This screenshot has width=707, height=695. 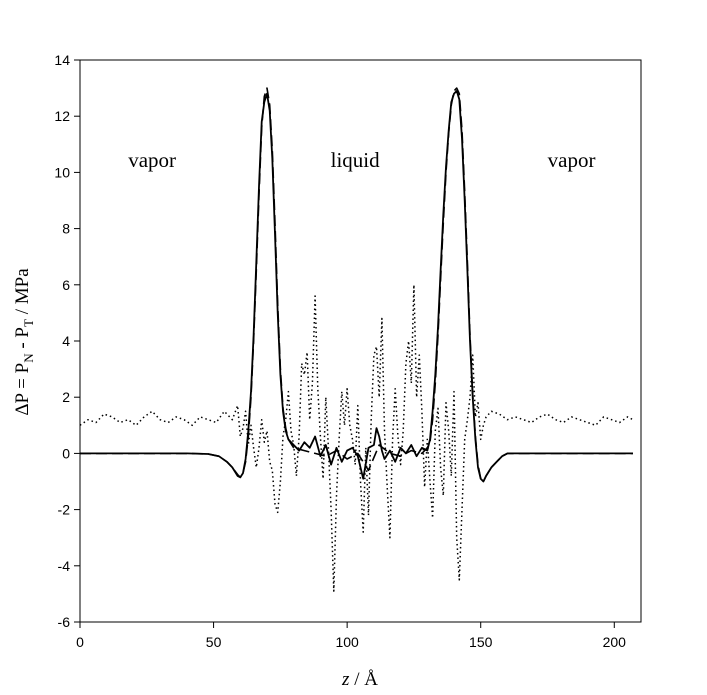 What do you see at coordinates (615, 642) in the screenshot?
I see `x-tick-label: 200` at bounding box center [615, 642].